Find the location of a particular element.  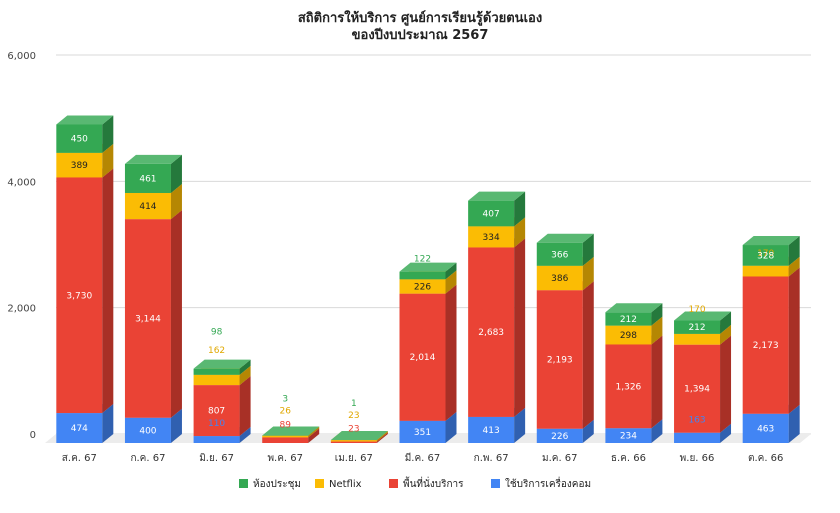

x-tick-label: ม.ค. 67 is located at coordinates (560, 458).